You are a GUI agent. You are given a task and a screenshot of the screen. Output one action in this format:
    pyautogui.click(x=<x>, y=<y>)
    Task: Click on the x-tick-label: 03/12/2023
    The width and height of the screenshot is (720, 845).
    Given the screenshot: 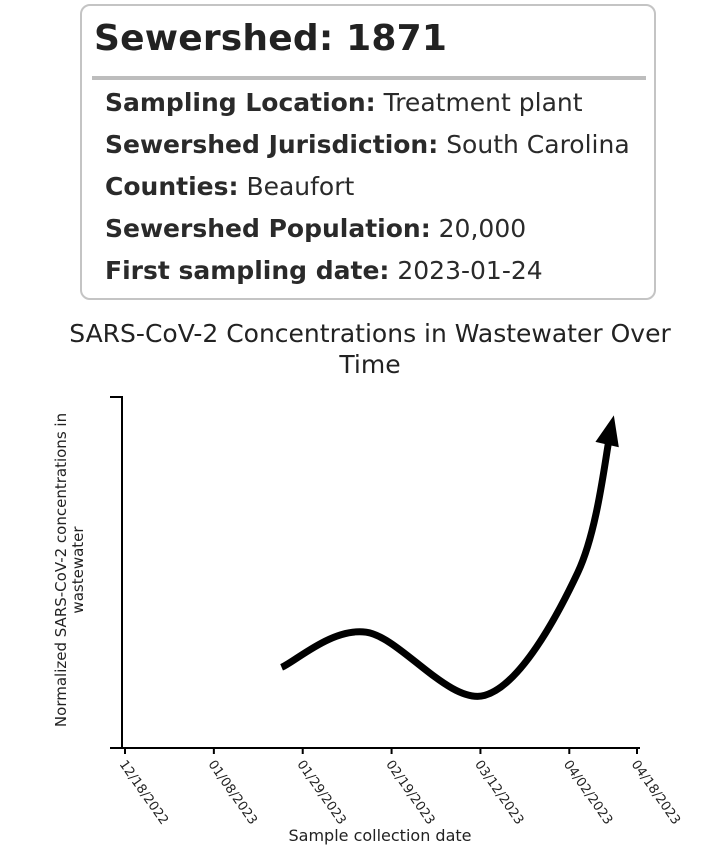 What is the action you would take?
    pyautogui.click(x=498, y=791)
    